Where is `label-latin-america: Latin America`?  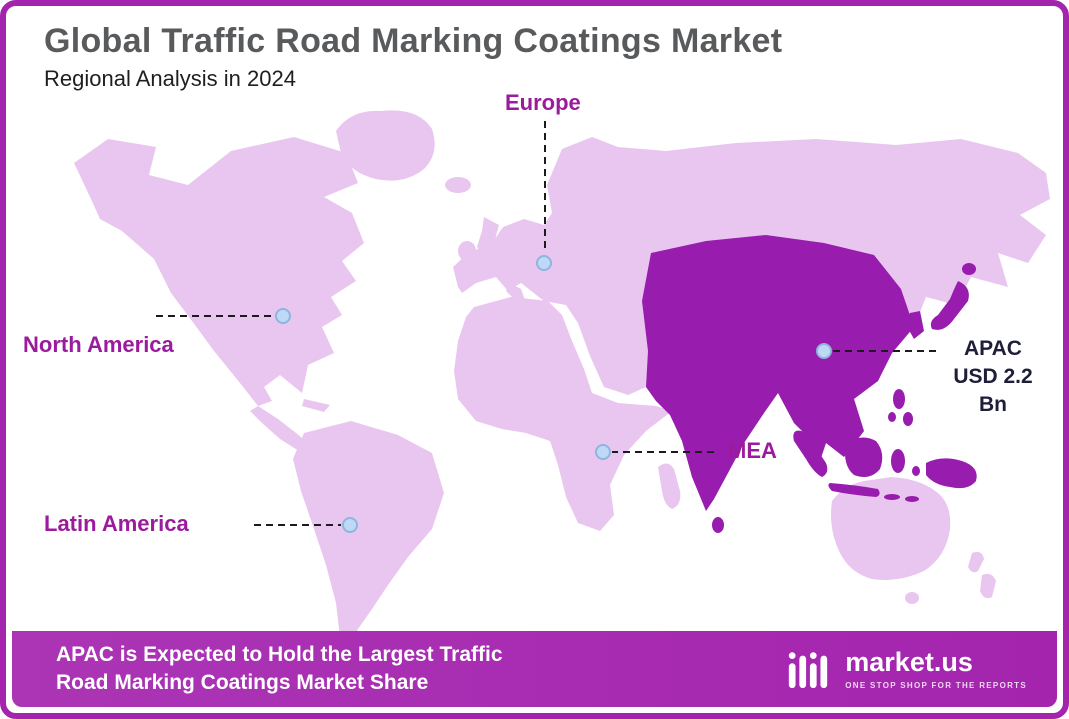 label-latin-america: Latin America is located at coordinates (116, 523).